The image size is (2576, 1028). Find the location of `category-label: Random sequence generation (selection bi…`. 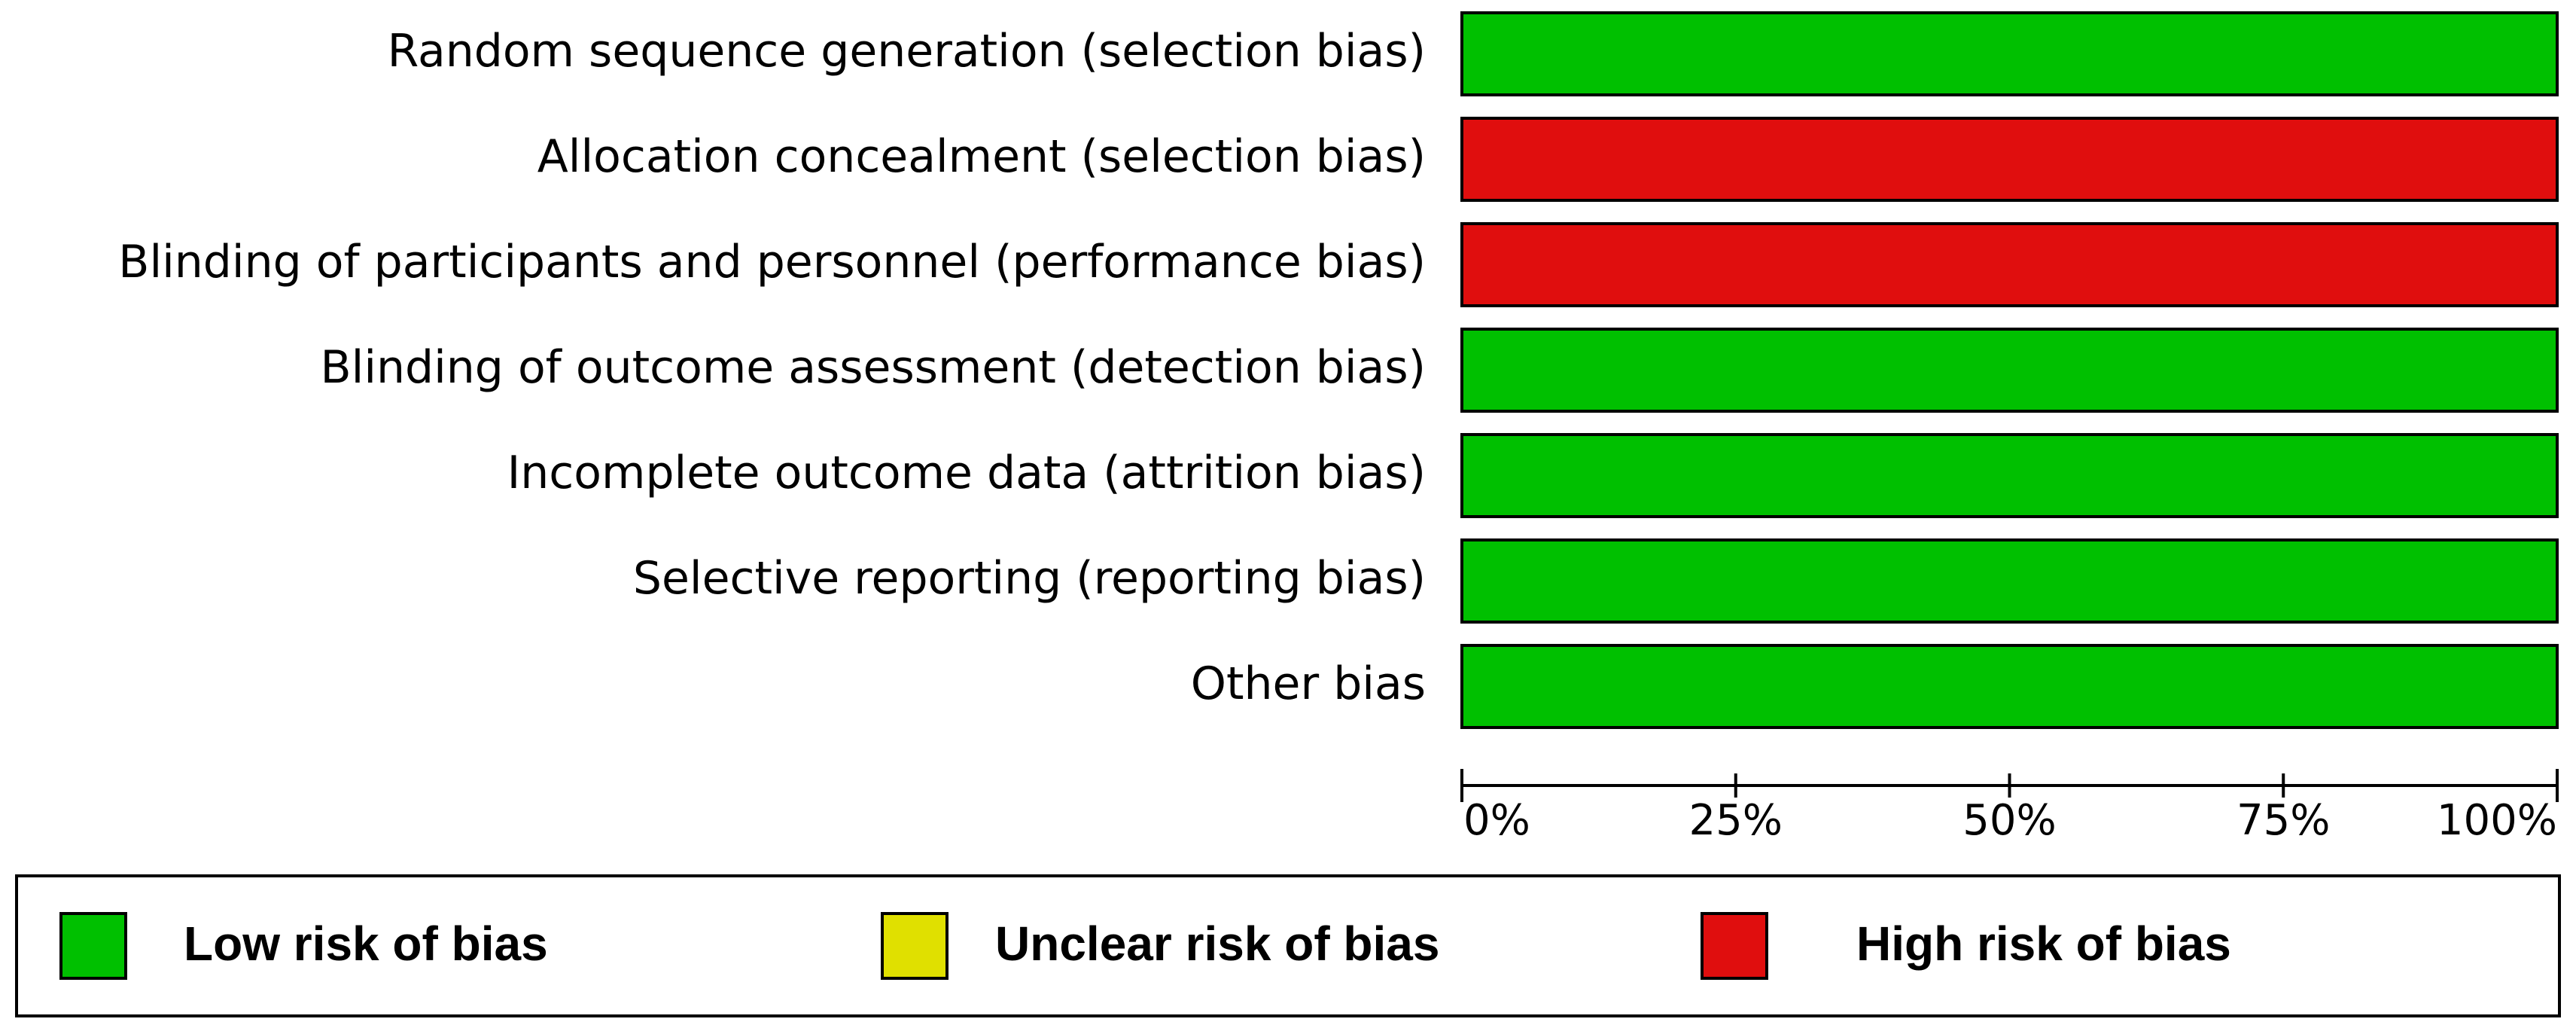

category-label: Random sequence generation (selection bi… is located at coordinates (907, 51).